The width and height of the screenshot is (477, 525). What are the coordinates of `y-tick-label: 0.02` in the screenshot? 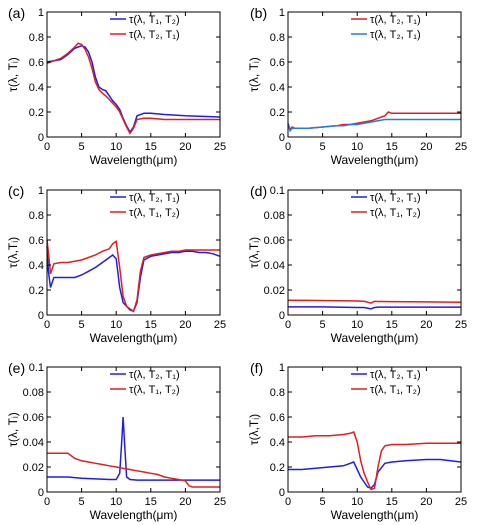 It's located at (33, 468).